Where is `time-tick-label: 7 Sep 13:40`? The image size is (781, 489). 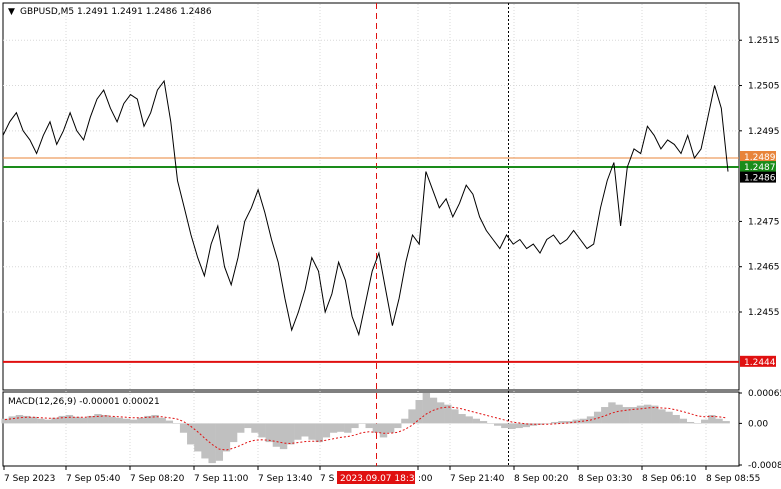 time-tick-label: 7 Sep 13:40 is located at coordinates (285, 479).